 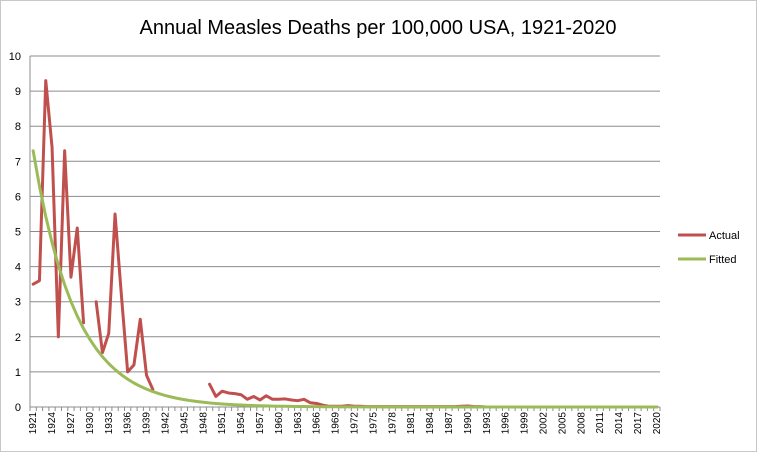 What do you see at coordinates (392, 423) in the screenshot?
I see `x-tick-label: 1978` at bounding box center [392, 423].